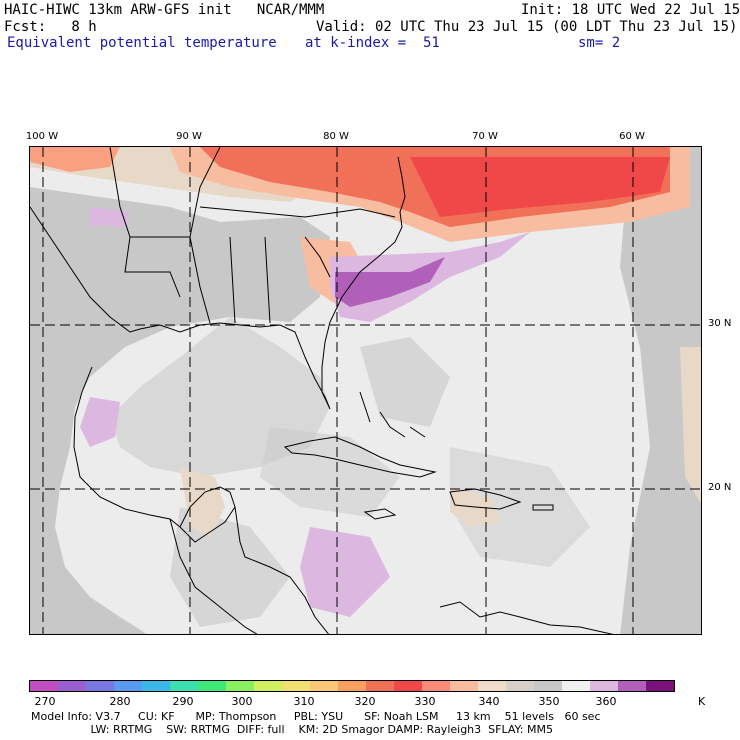 The image size is (740, 740). Describe the element at coordinates (120, 701) in the screenshot. I see `colorbar-label-280: 280` at that location.